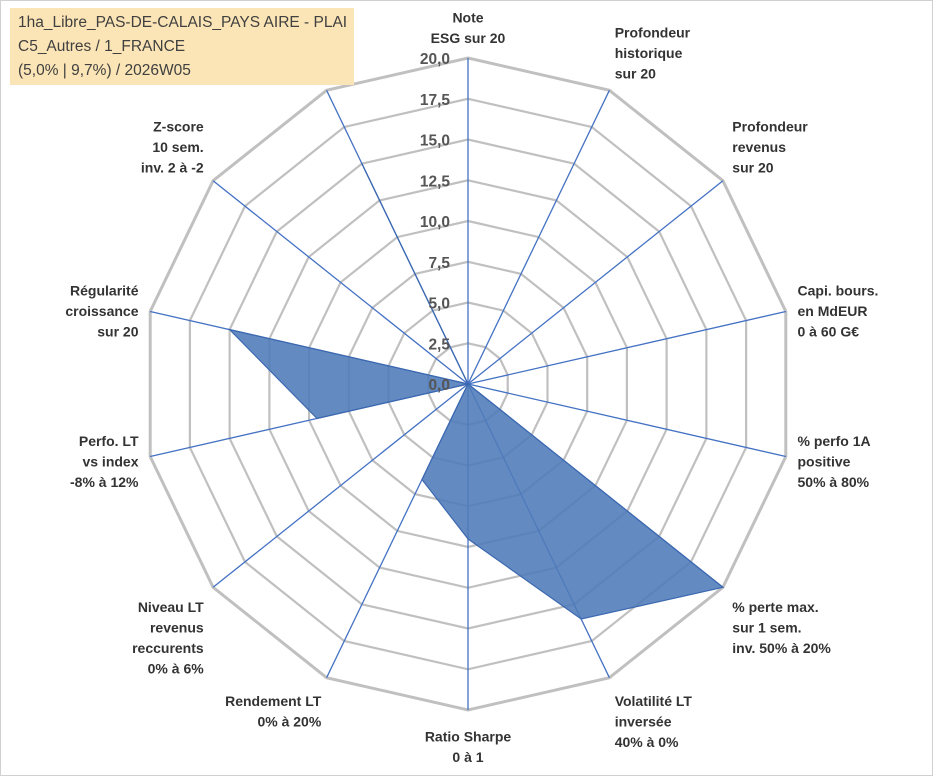 This screenshot has height=776, width=933. I want to click on radar-axis-label: Note ESG sur 20, so click(468, 28).